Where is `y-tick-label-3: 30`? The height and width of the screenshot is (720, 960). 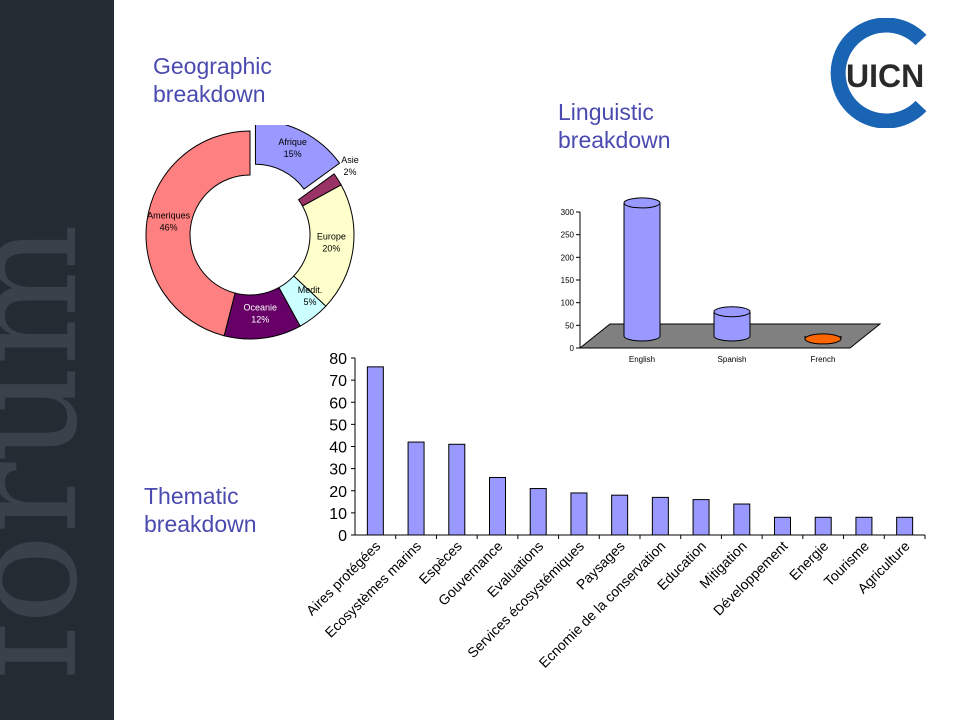
y-tick-label-3: 30 is located at coordinates (338, 470).